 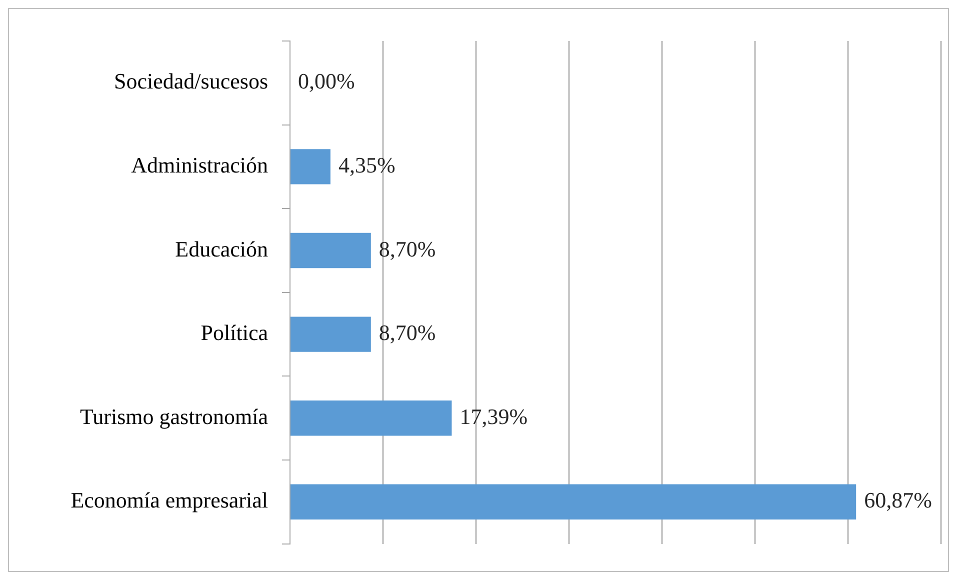 What do you see at coordinates (169, 500) in the screenshot?
I see `y-tick-label: Economía empresarial` at bounding box center [169, 500].